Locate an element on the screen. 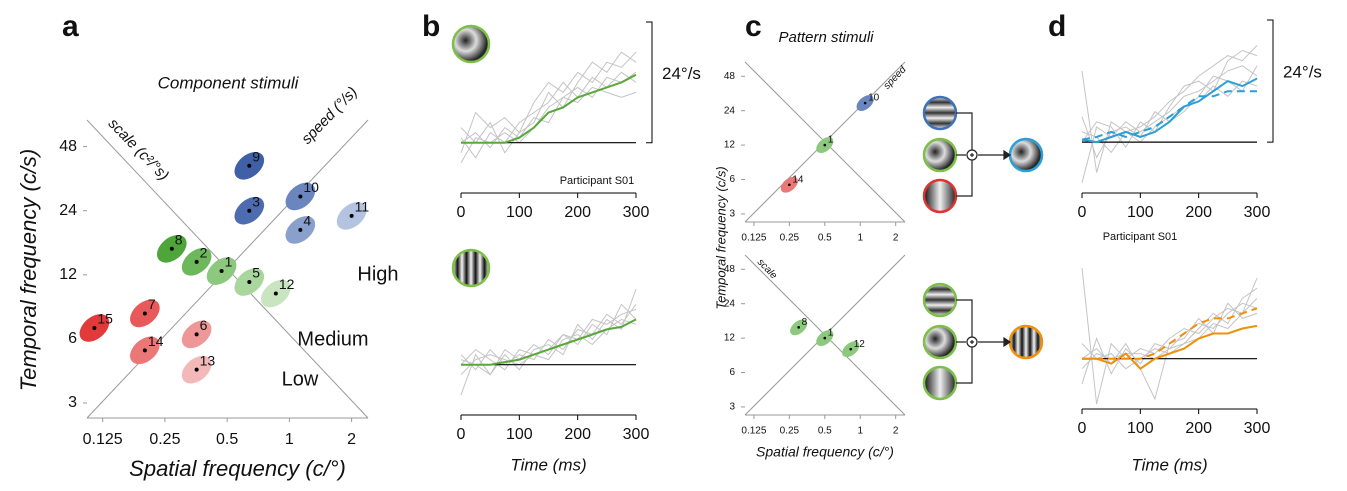  panel-letter: a is located at coordinates (70, 26).